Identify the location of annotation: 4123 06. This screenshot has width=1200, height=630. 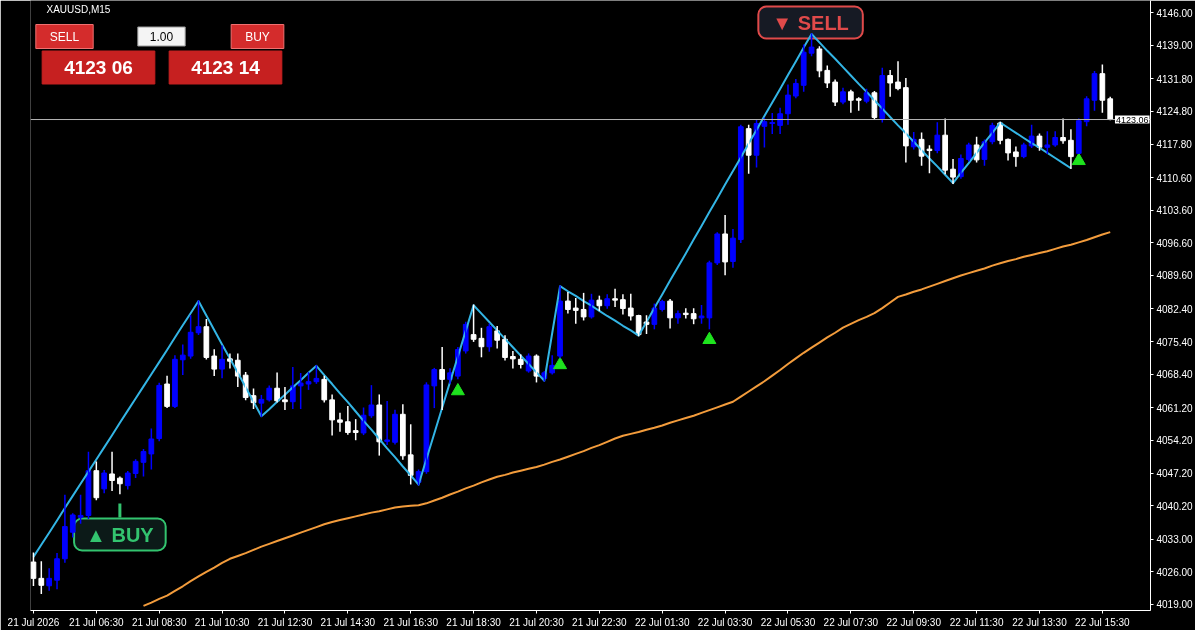
(98, 67).